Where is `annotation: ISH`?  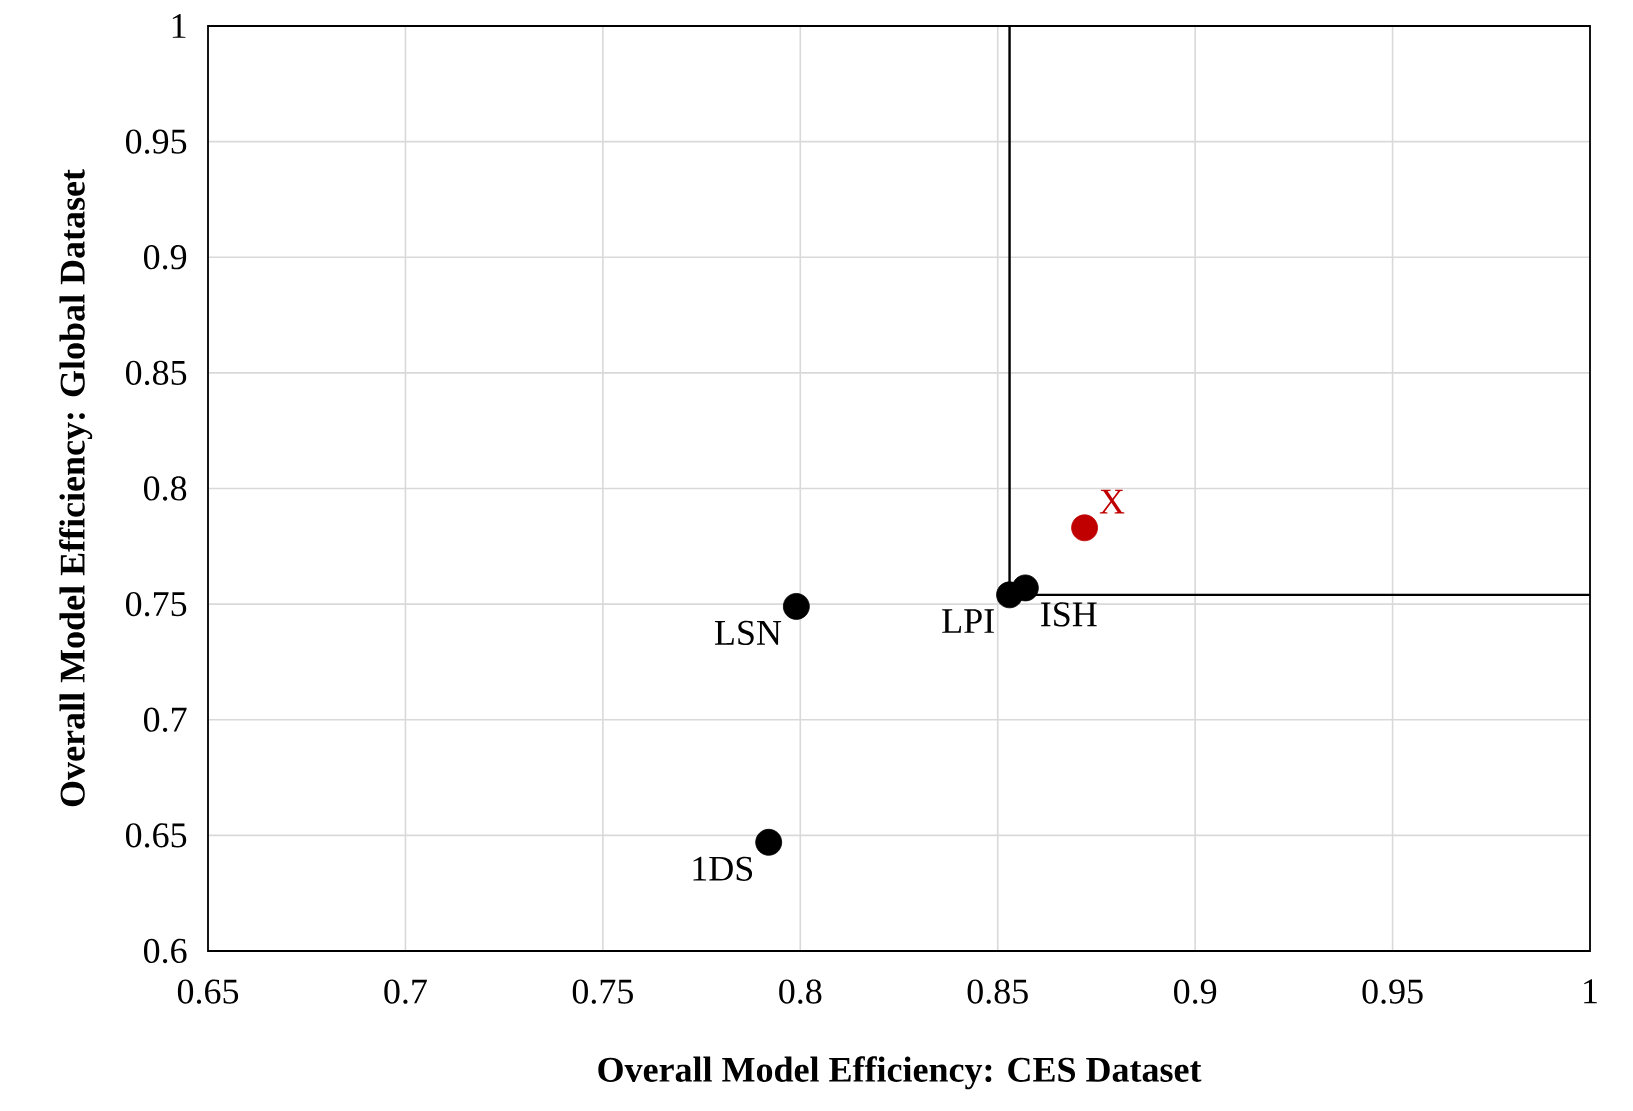
annotation: ISH is located at coordinates (1069, 614).